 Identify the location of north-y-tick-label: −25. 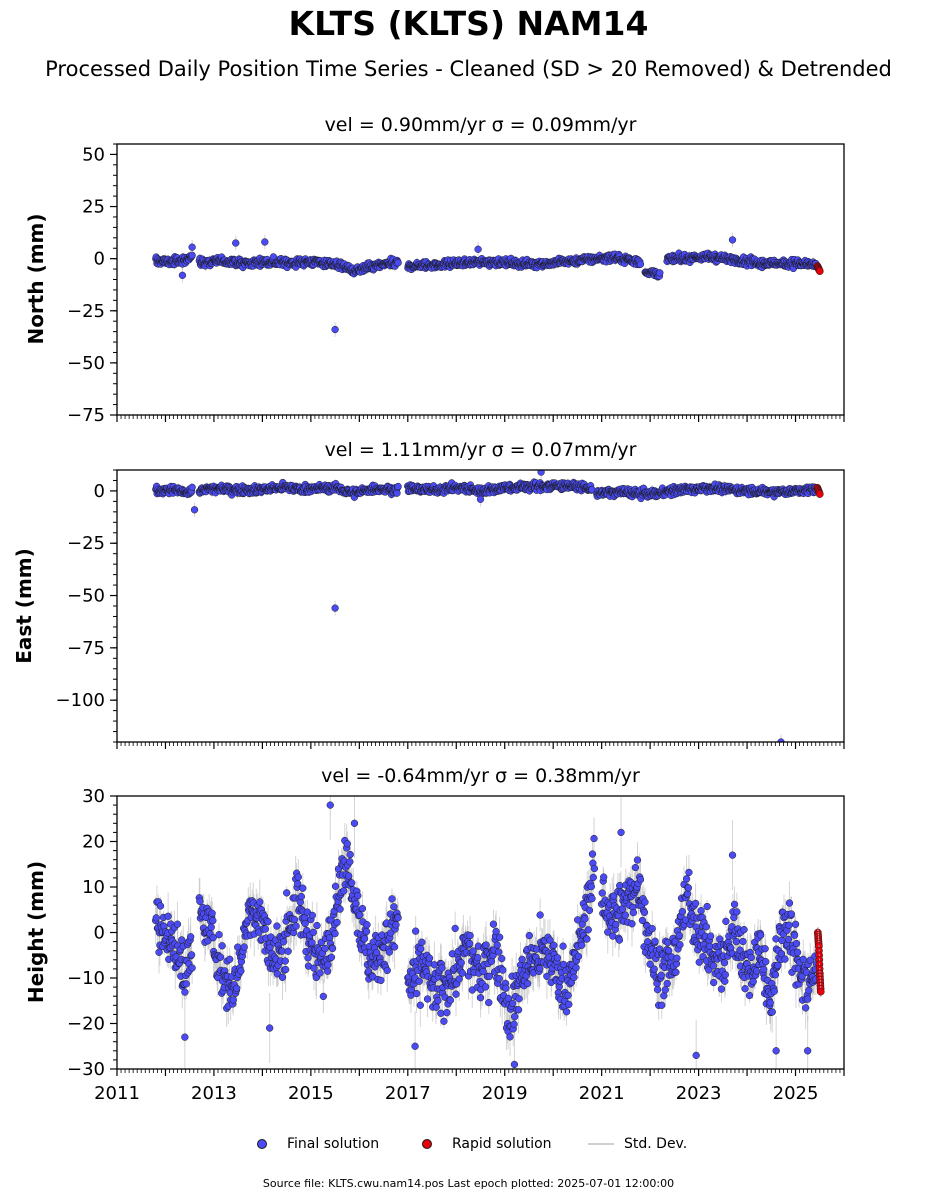
(86, 311).